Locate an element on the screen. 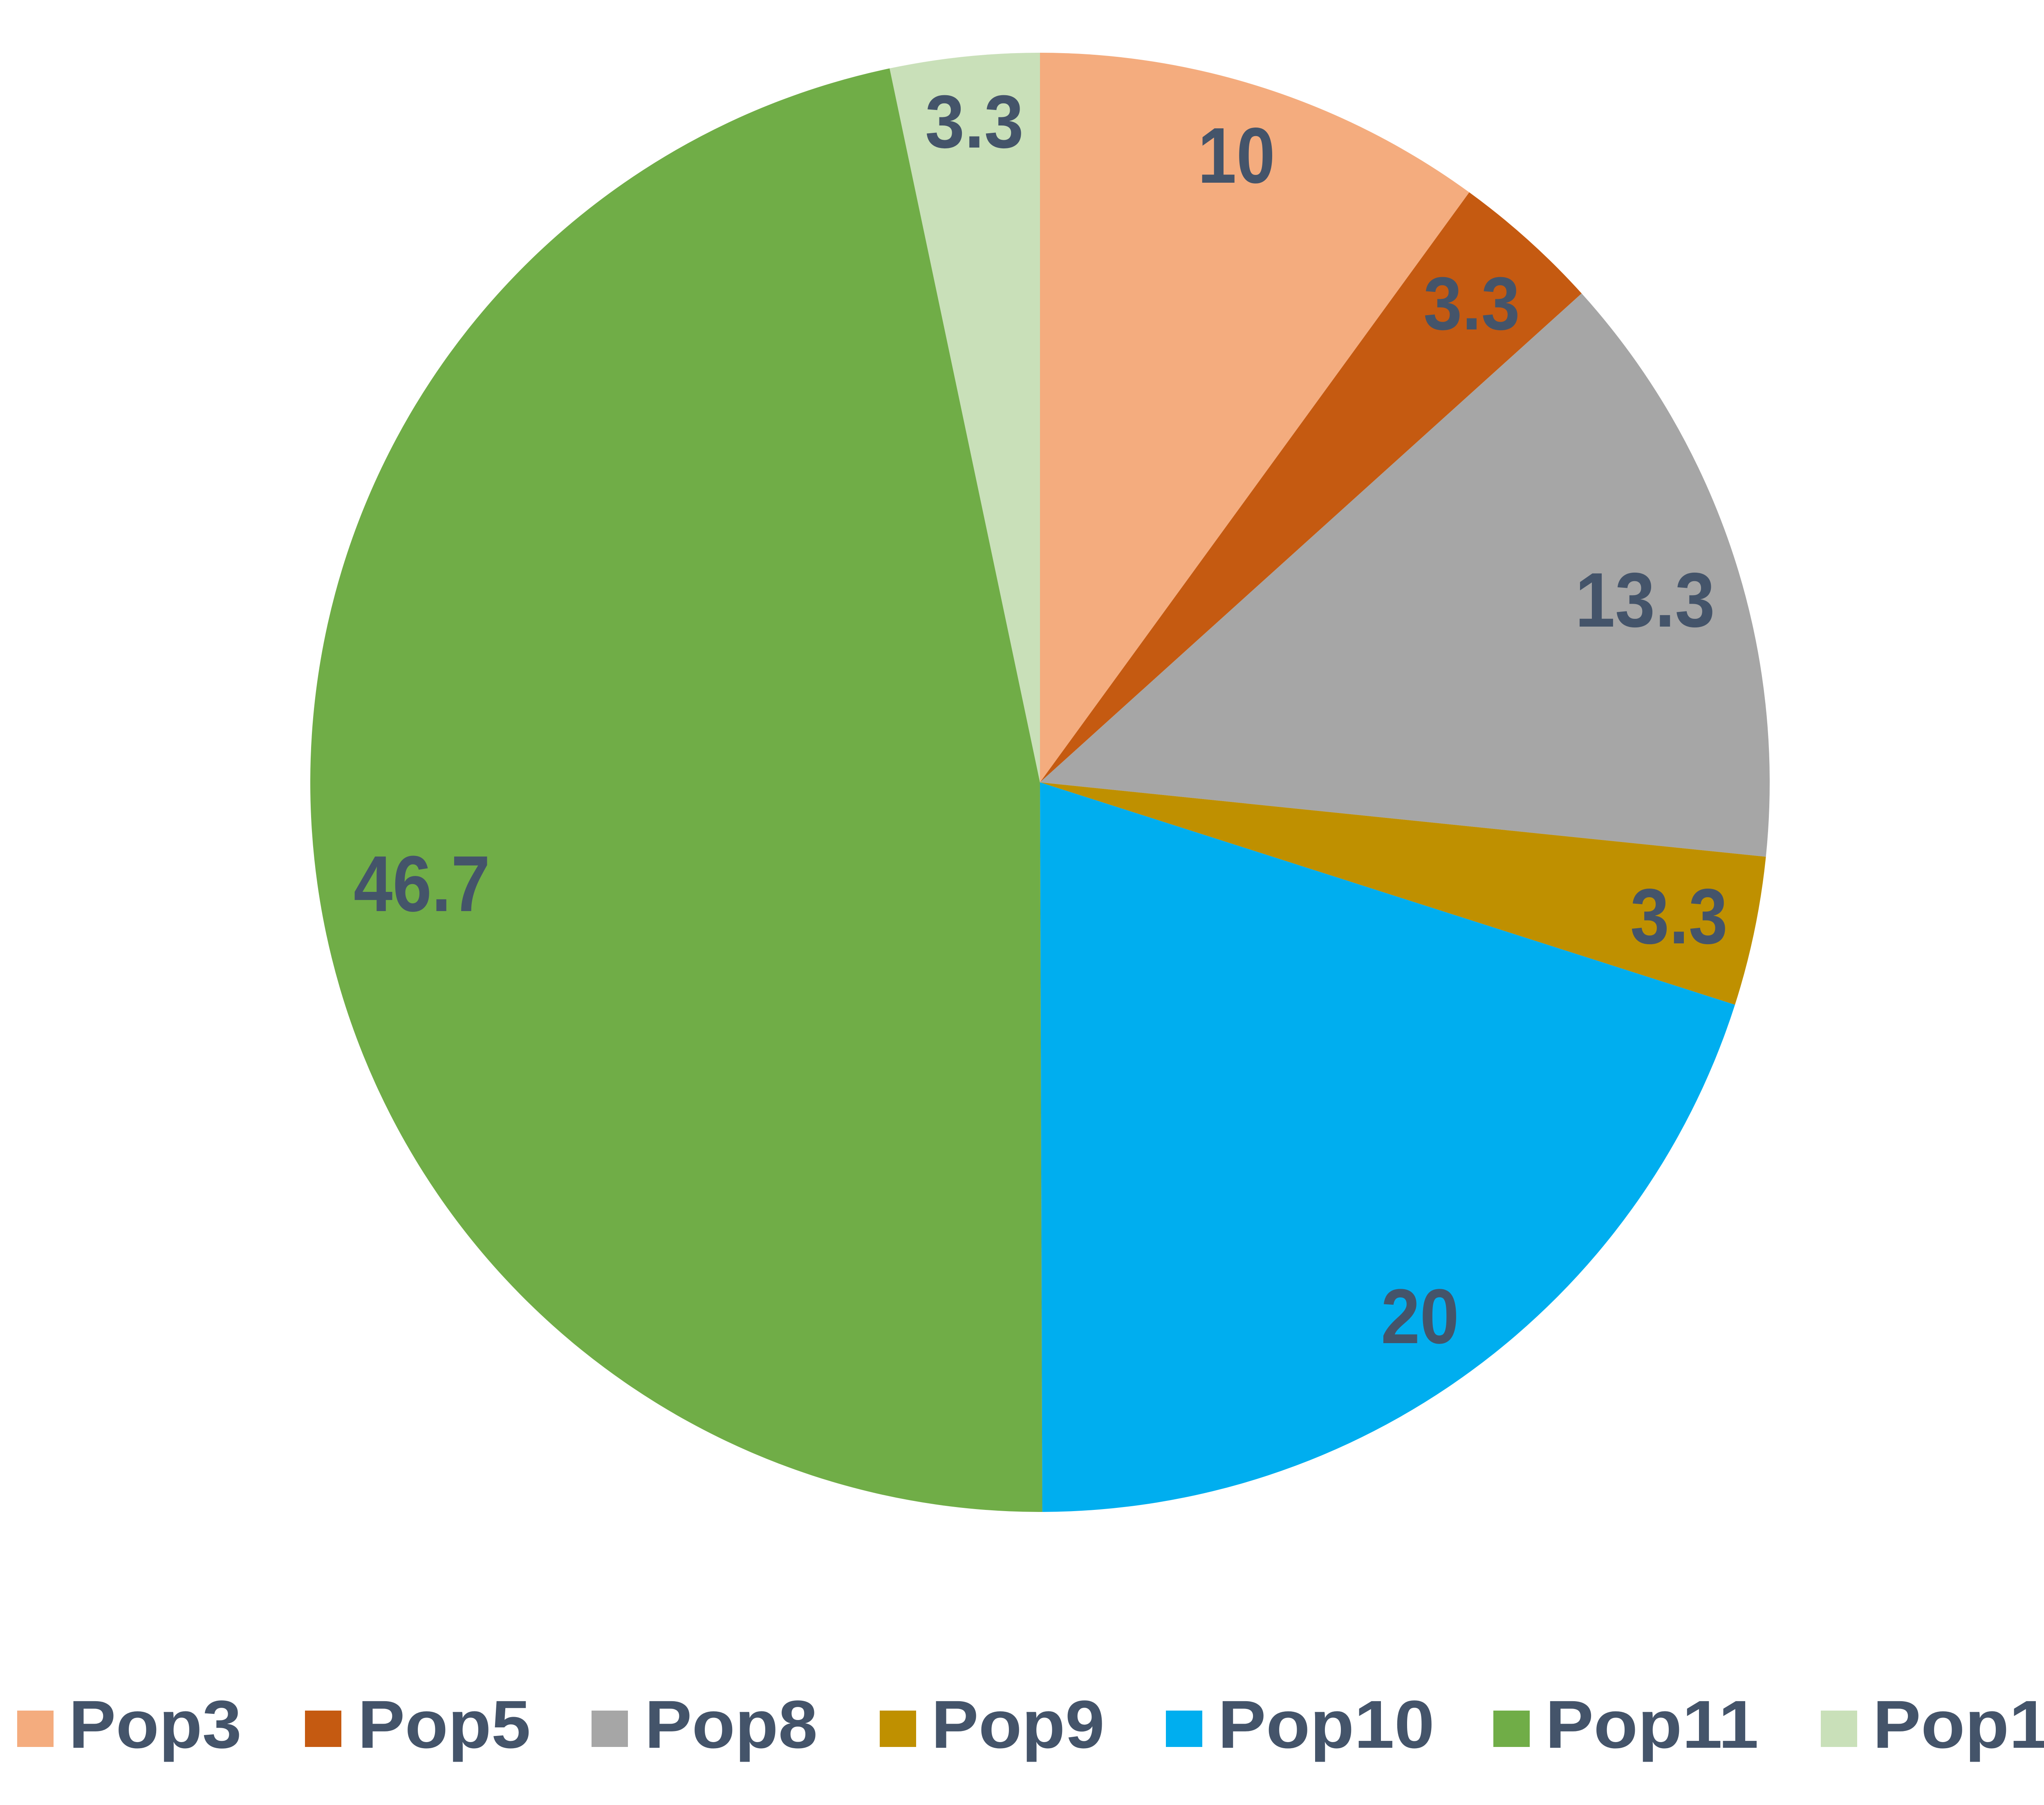 The image size is (2044, 1805). svg-text: Pop11 is located at coordinates (1652, 1724).